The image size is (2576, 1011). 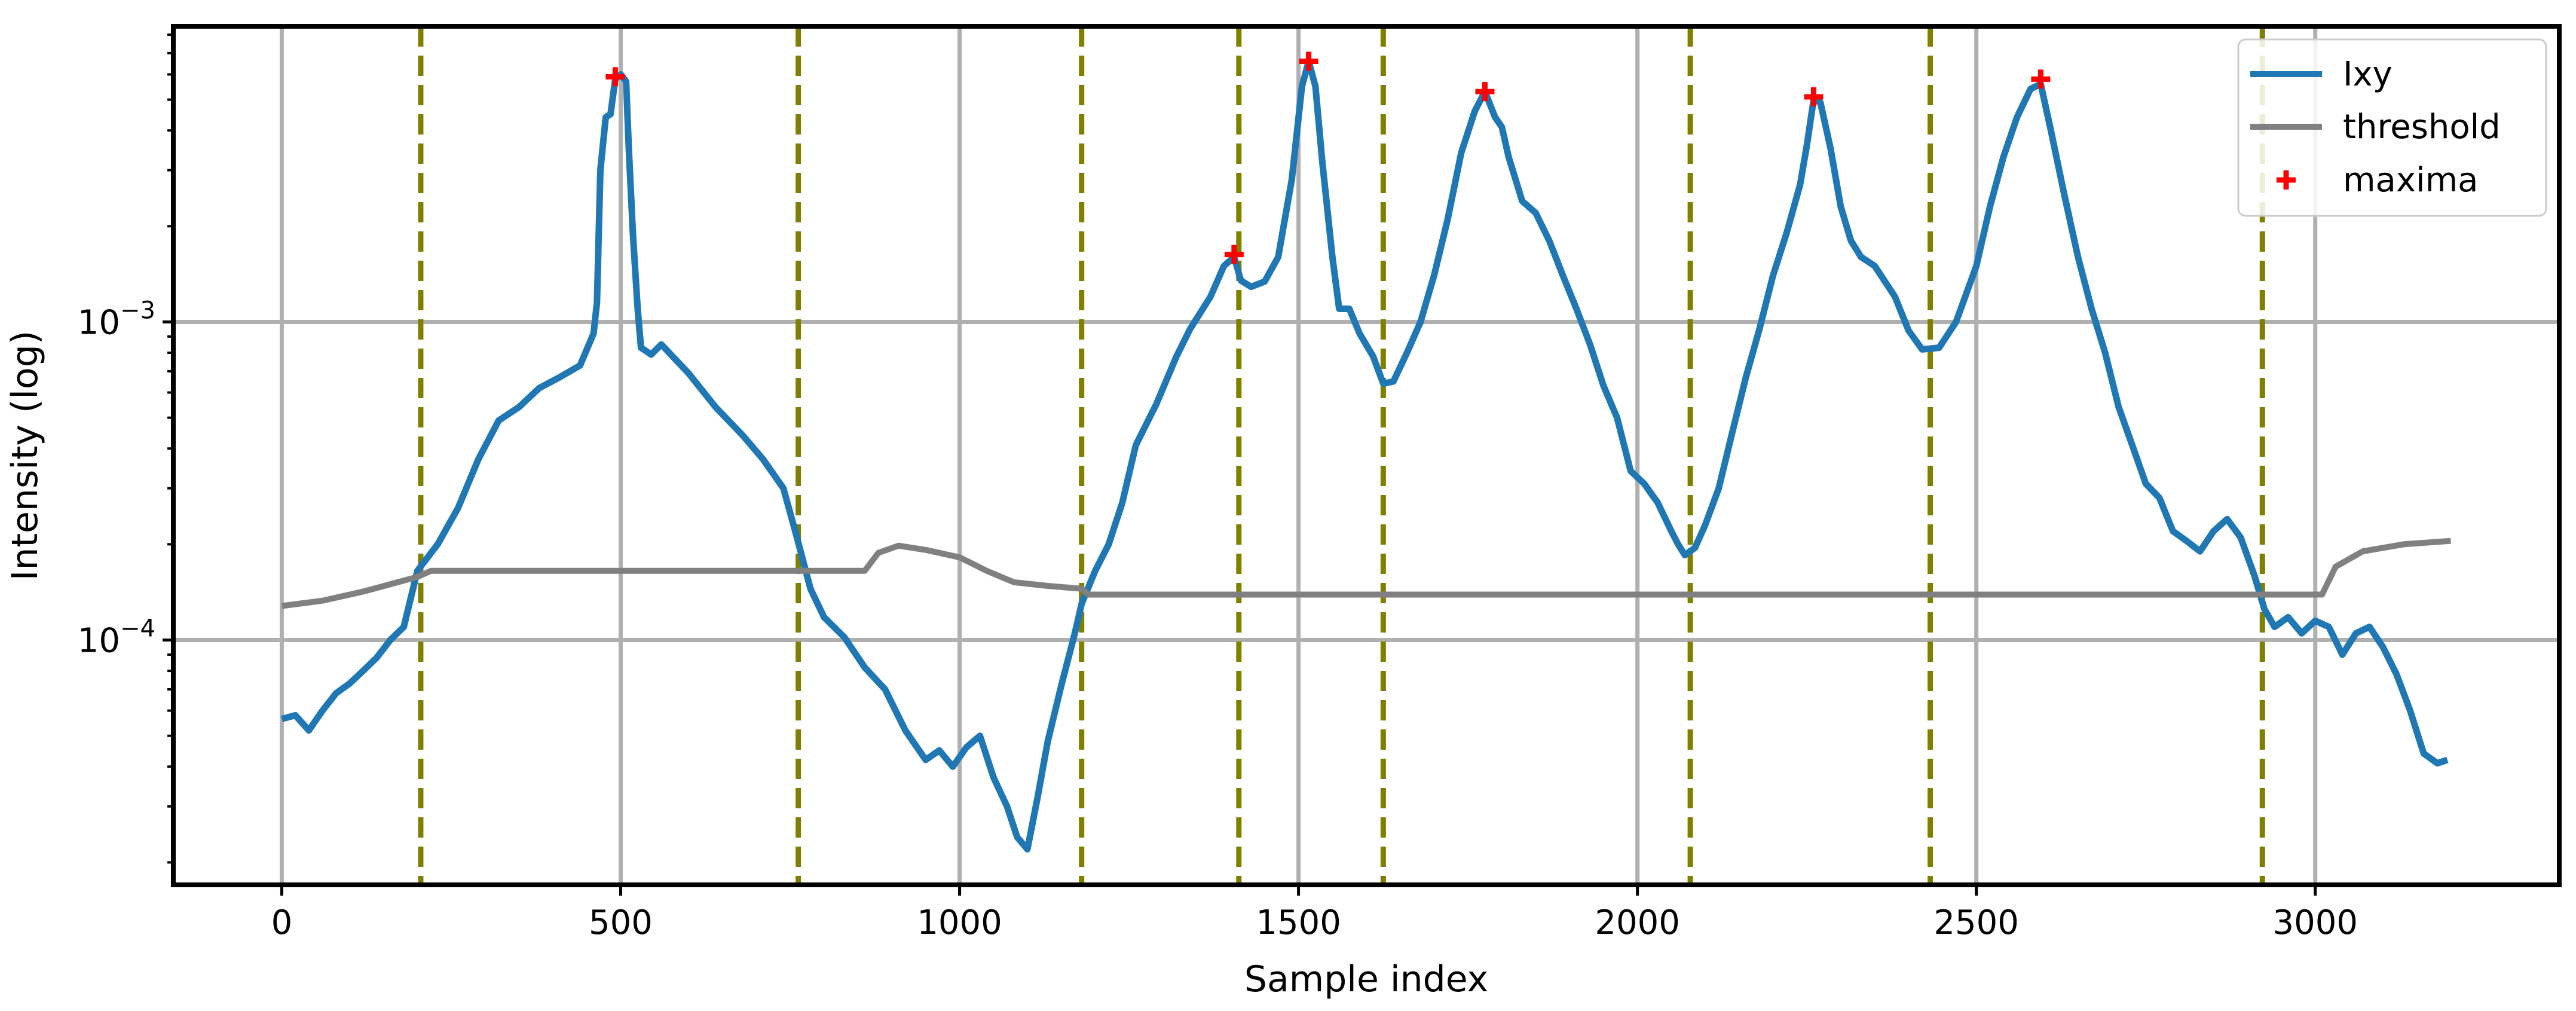 What do you see at coordinates (125, 449) in the screenshot?
I see `y-axis-ticks: 10−410−3` at bounding box center [125, 449].